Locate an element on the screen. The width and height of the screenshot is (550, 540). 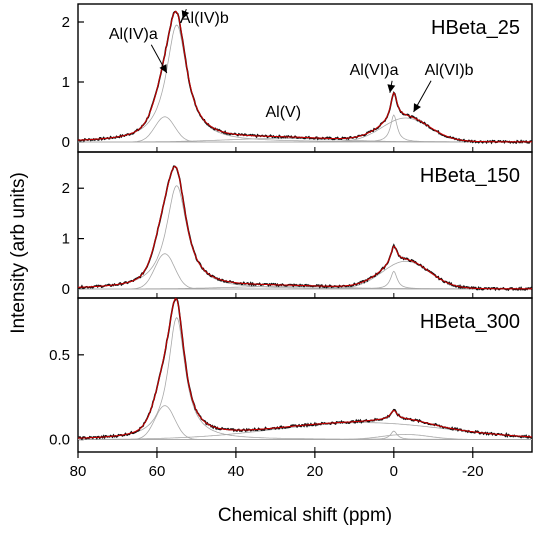
panel-title: HBeta_300 is located at coordinates (470, 322).